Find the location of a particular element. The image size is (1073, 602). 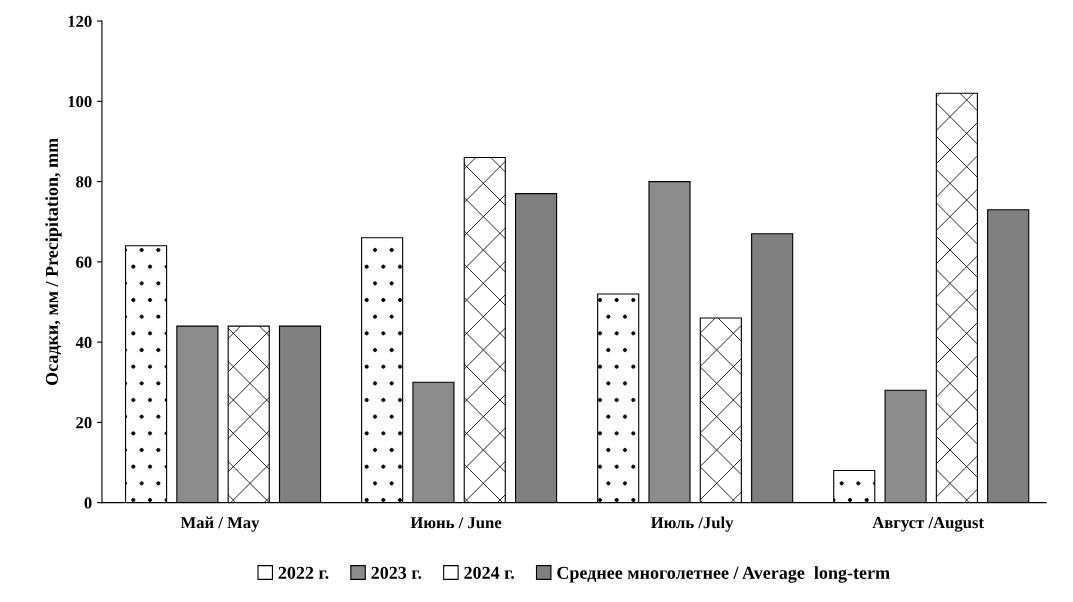

x-tick-label: Июнь / June is located at coordinates (456, 523).